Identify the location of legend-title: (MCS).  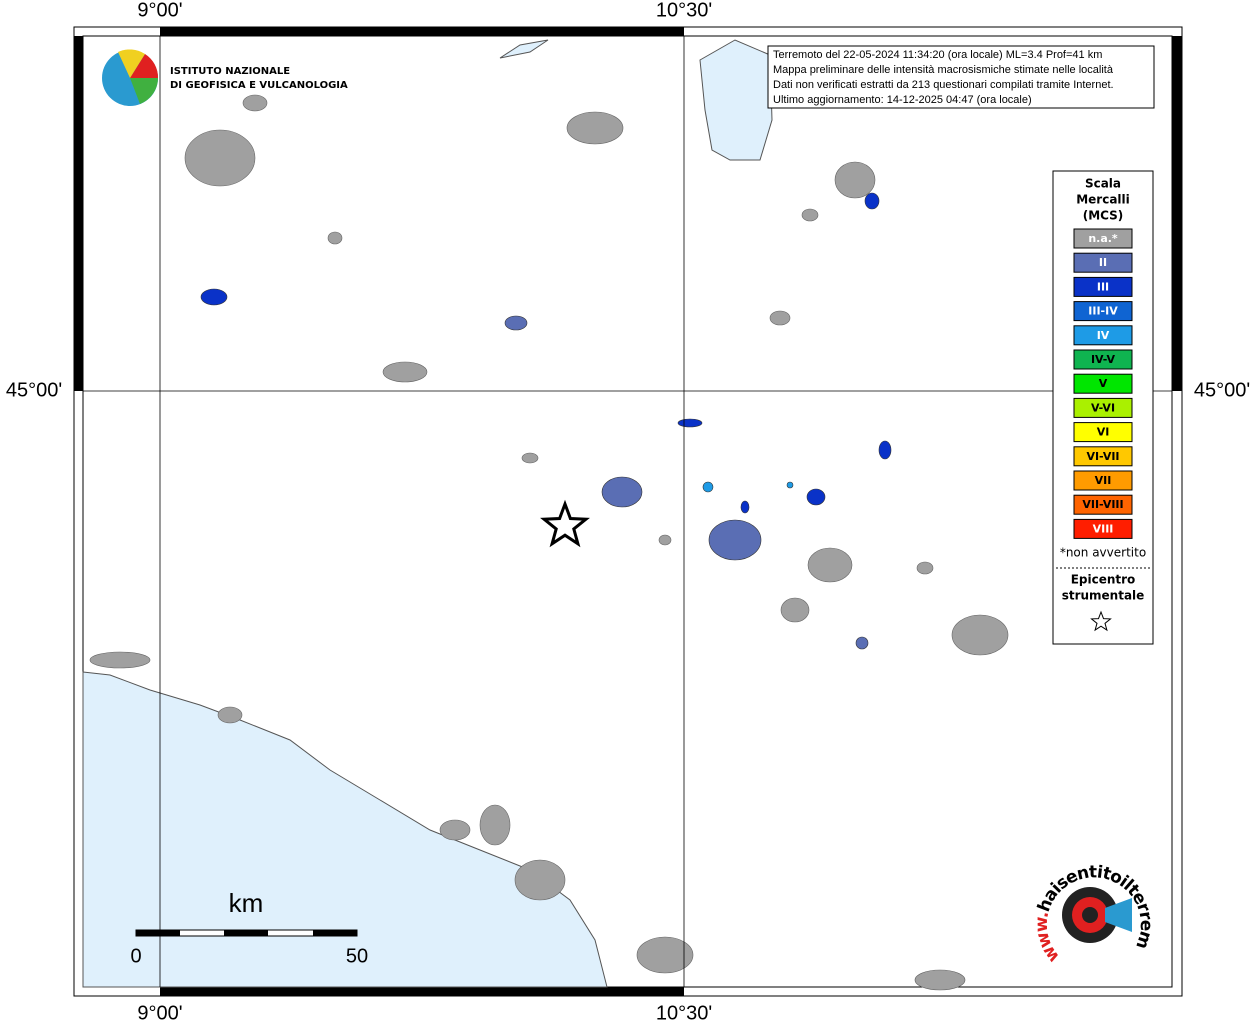
(1103, 216).